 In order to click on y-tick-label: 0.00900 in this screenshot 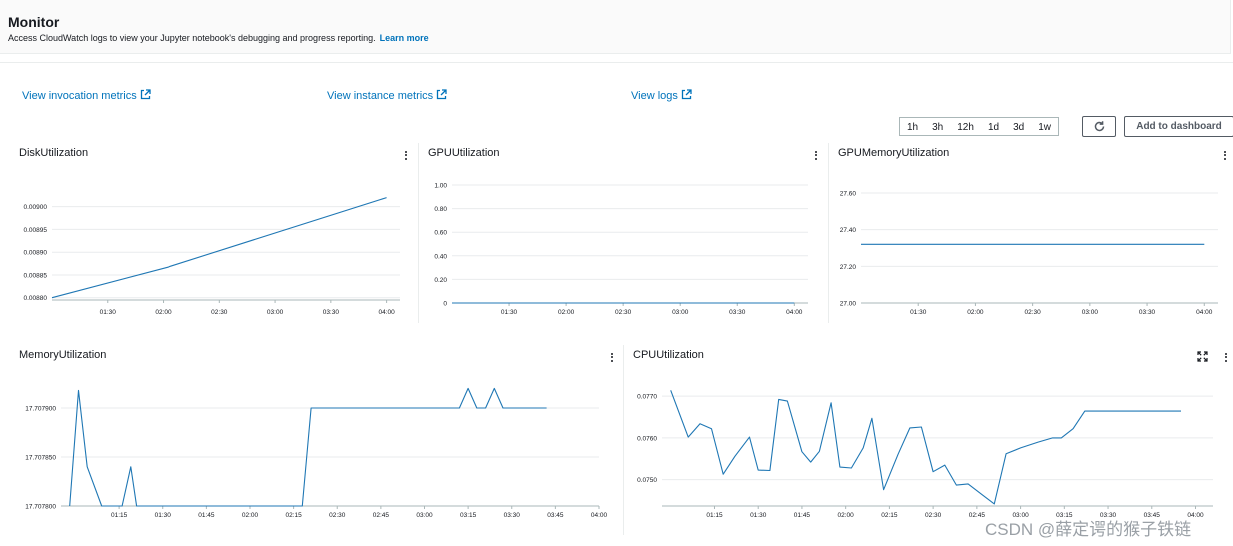, I will do `click(36, 207)`.